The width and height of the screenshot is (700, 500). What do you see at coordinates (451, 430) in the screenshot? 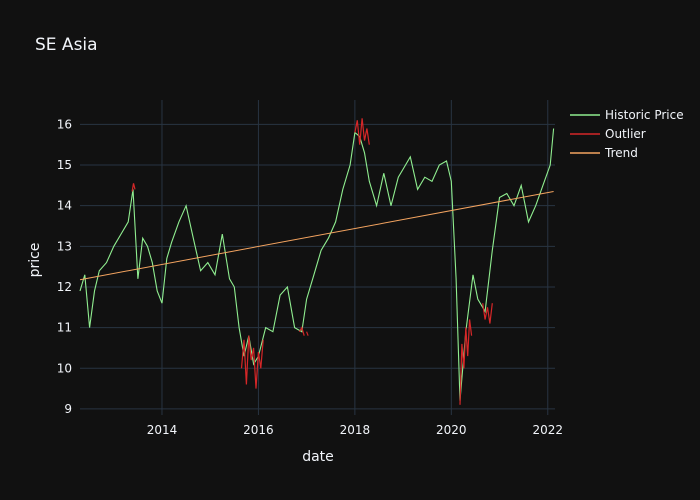
I see `x-tick-label: 2020` at bounding box center [451, 430].